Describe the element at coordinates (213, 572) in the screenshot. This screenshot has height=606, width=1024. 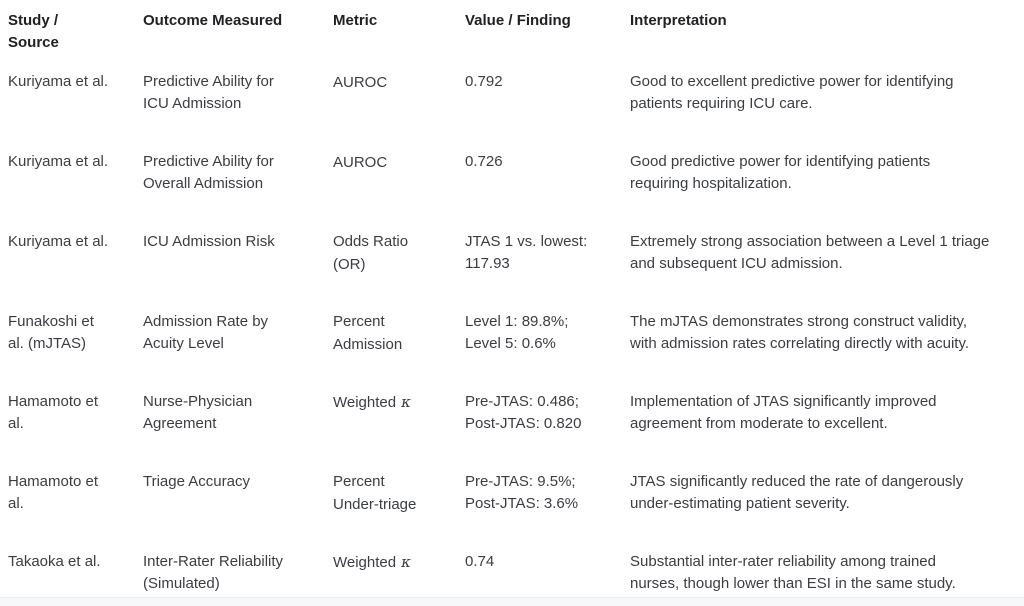
I see `cell-outcome: Inter-Rater Reliability (Simulated)` at that location.